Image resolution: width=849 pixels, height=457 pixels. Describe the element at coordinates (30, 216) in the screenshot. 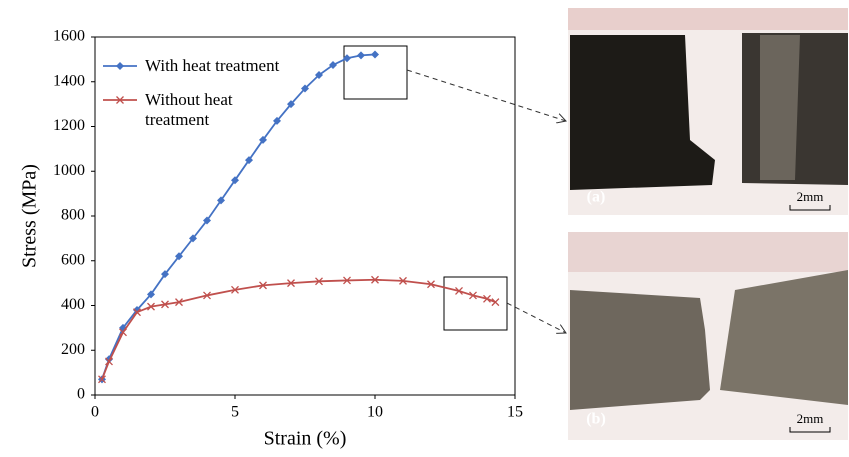

I see `y-axis-label: Stress (MPa)` at that location.